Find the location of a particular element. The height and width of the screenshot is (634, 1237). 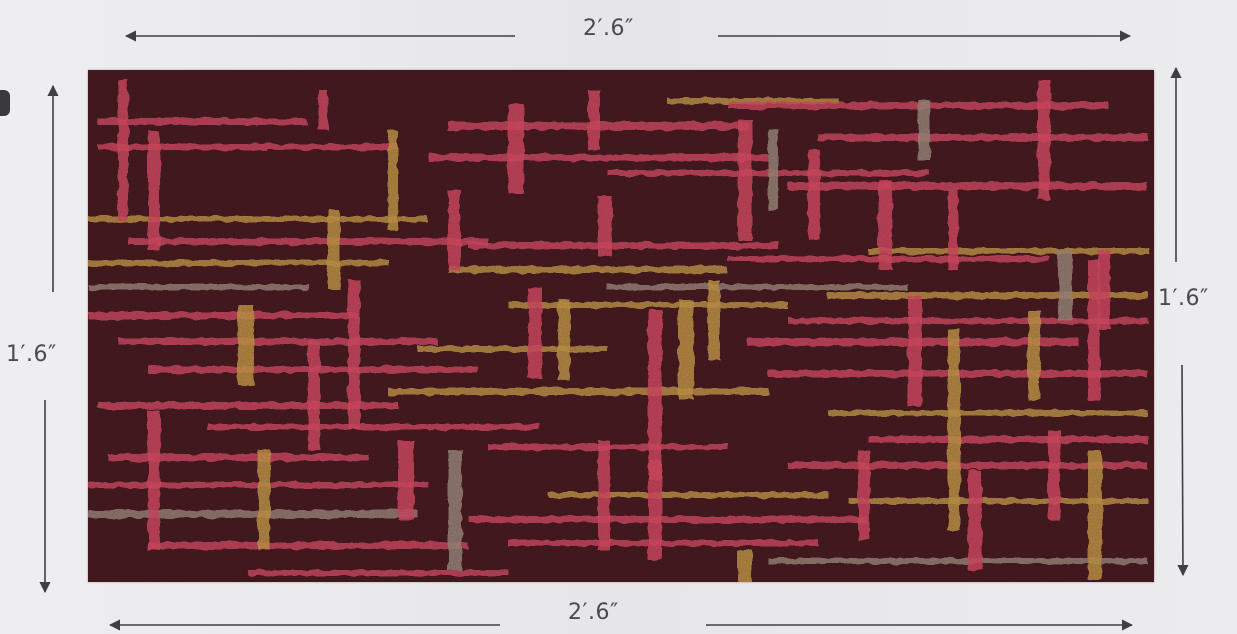

bottom-width-label: 2′.6″ is located at coordinates (593, 612).